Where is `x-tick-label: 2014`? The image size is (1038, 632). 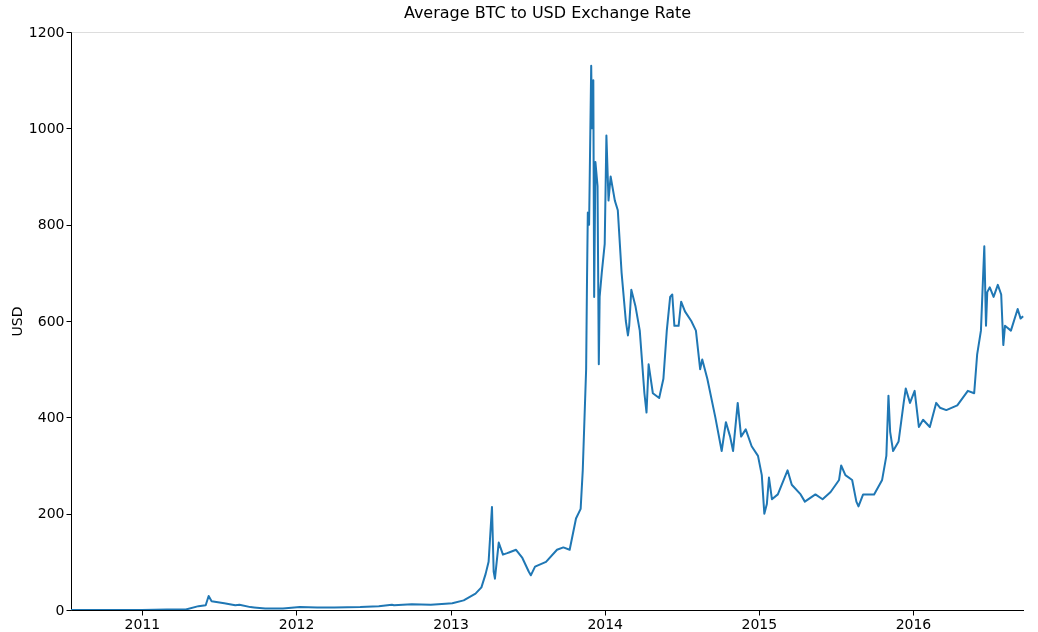 x-tick-label: 2014 is located at coordinates (605, 623).